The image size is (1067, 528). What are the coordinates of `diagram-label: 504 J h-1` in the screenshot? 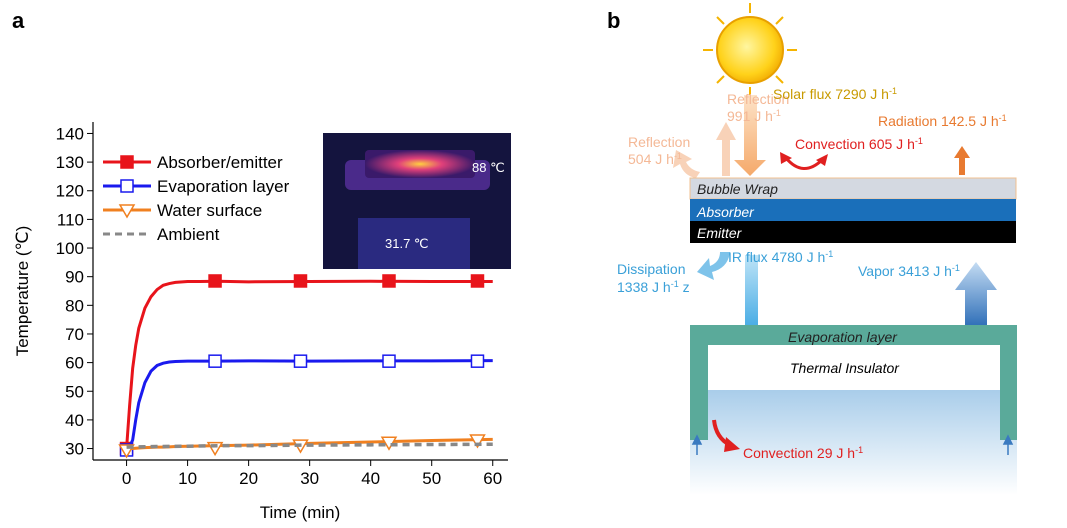 It's located at (655, 159).